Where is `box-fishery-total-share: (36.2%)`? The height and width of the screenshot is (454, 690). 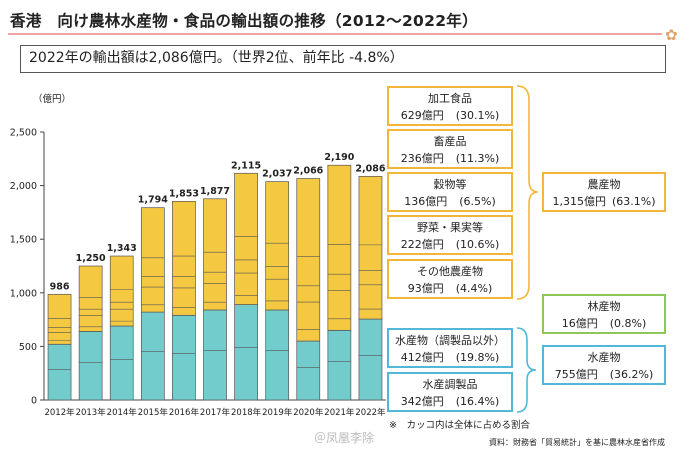 box-fishery-total-share: (36.2%) is located at coordinates (631, 374).